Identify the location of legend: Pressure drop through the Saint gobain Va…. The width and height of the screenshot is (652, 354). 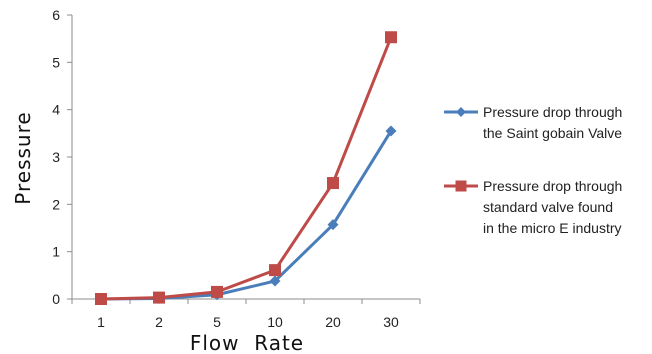
(533, 170).